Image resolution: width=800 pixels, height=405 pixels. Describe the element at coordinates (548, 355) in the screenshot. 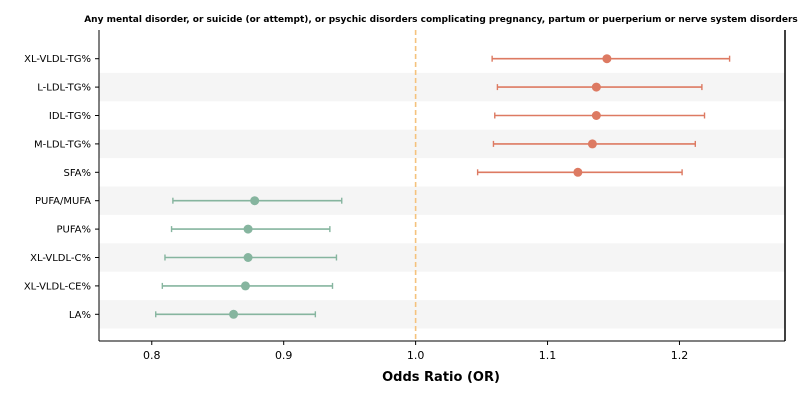

I see `x-tick-label: 1.1` at that location.